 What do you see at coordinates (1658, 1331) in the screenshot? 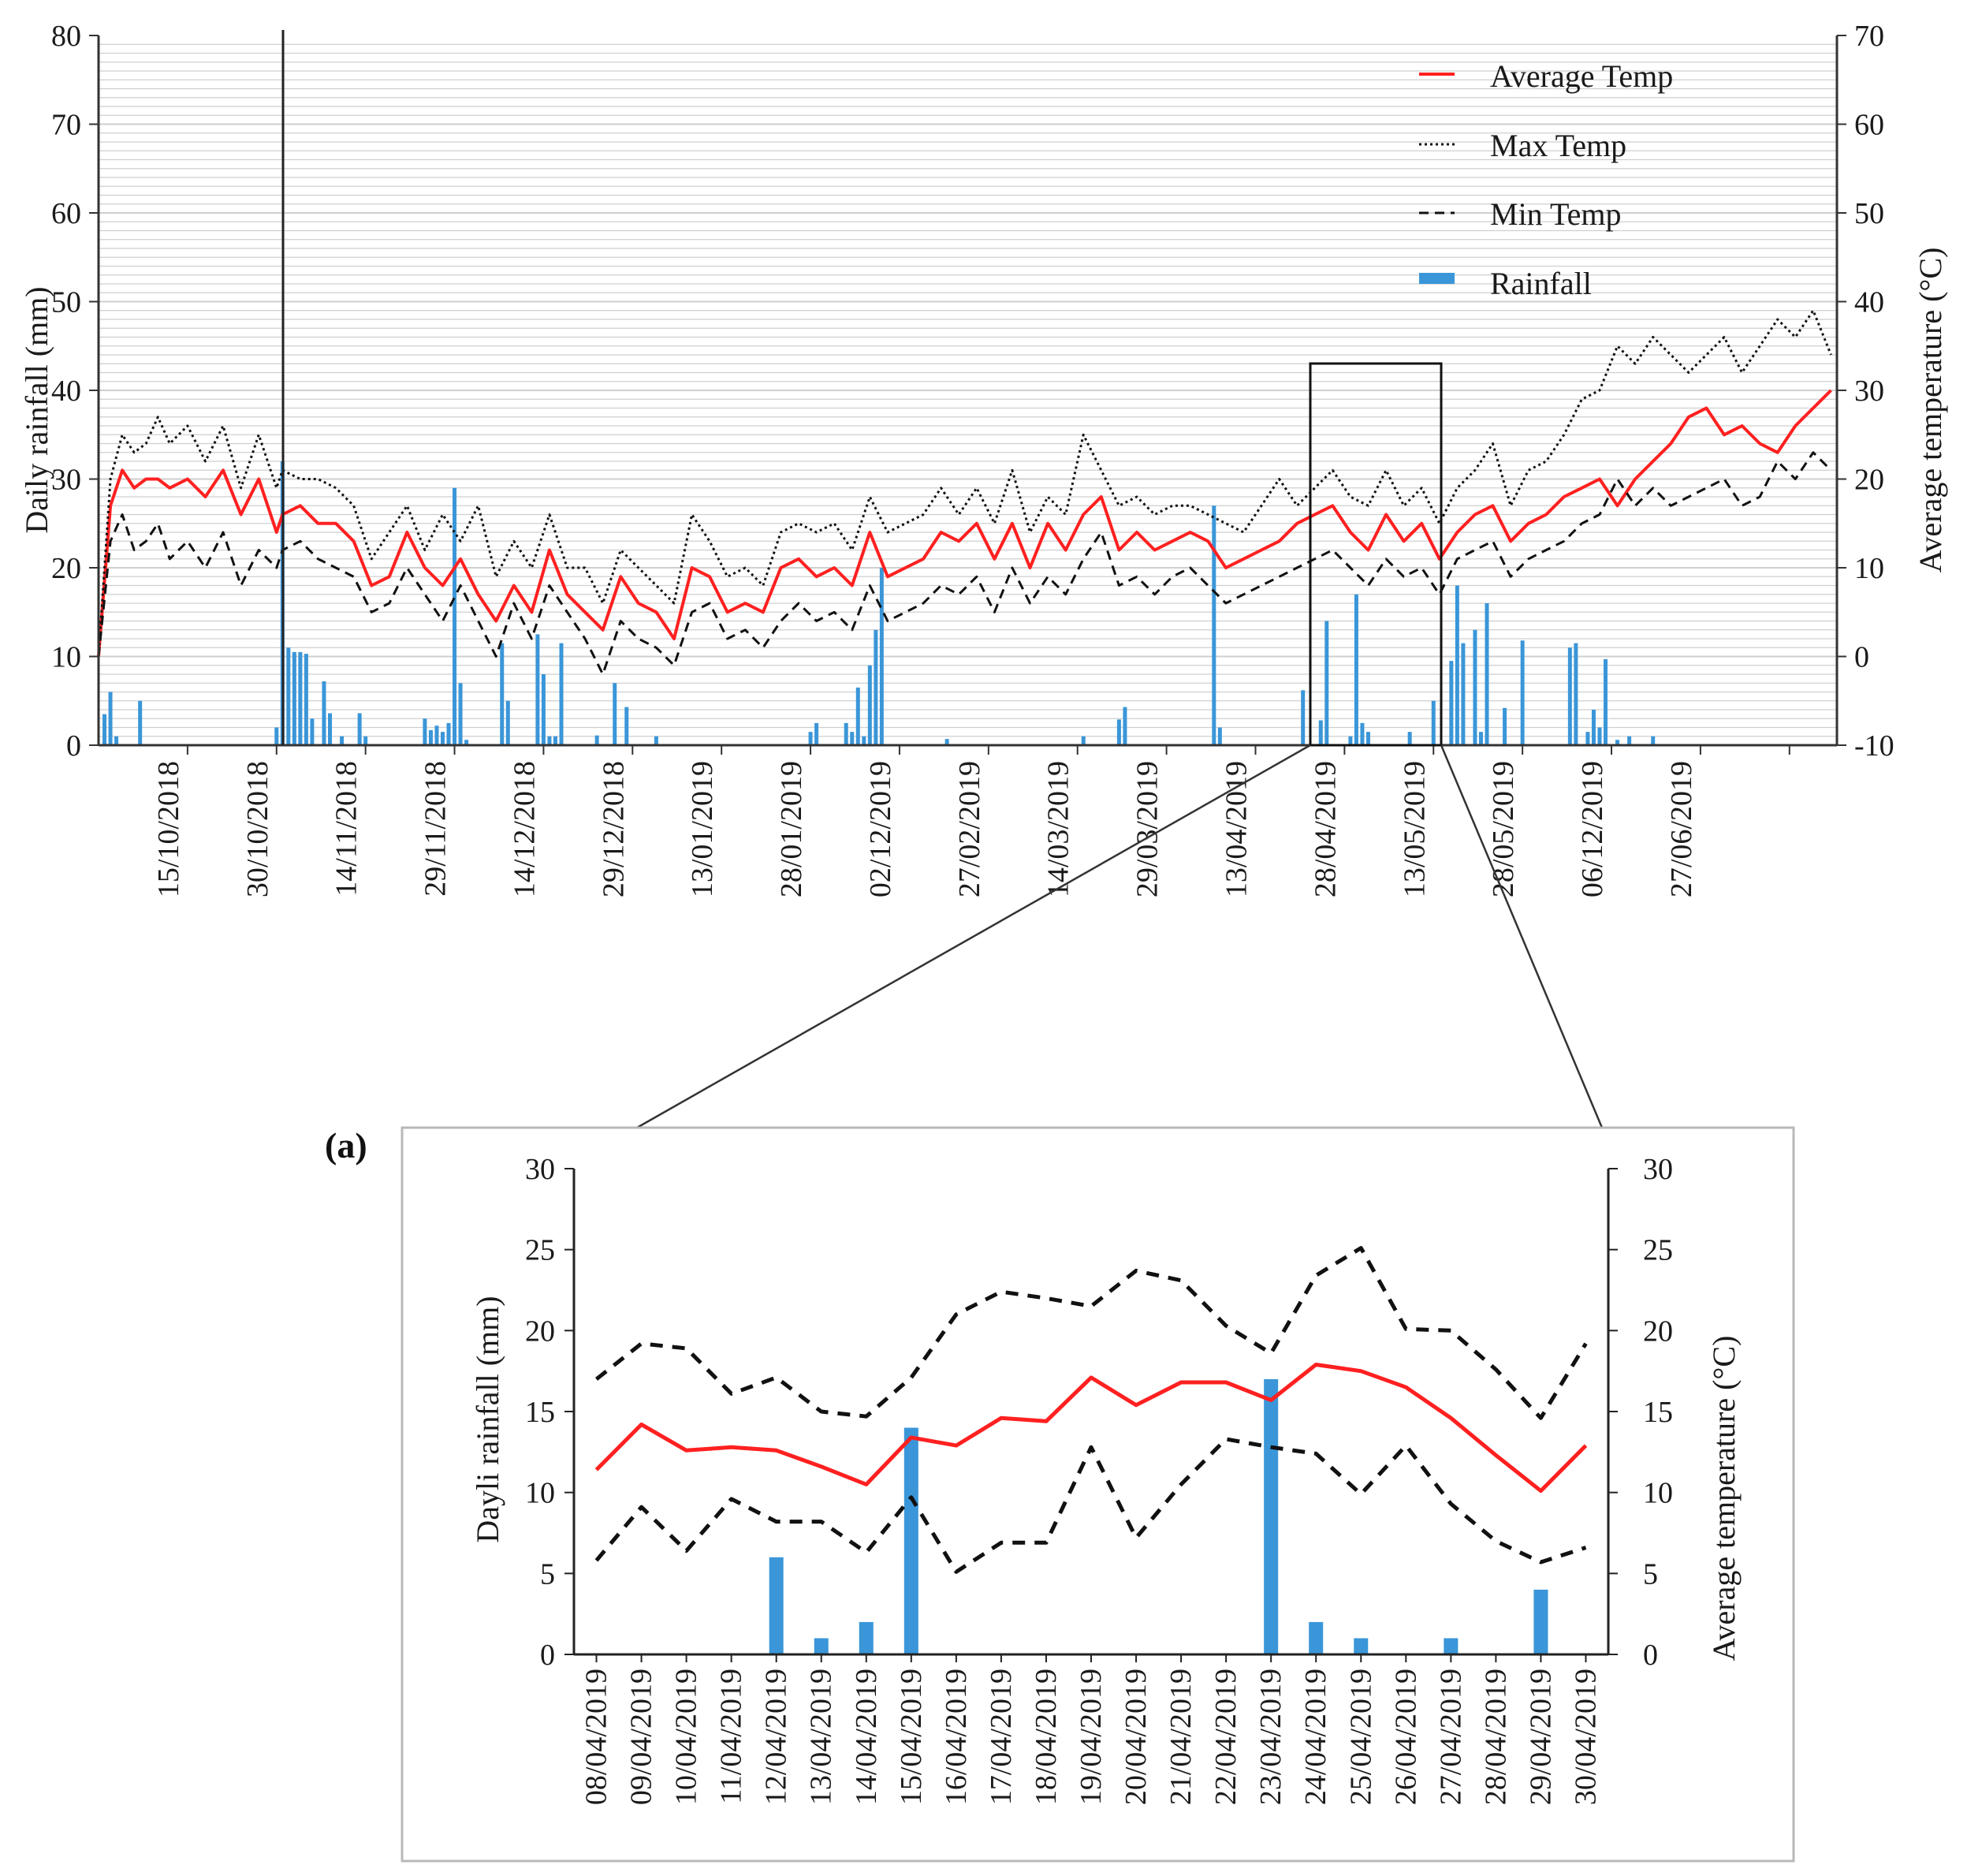
I see `inset-y2-tick-label: 20` at bounding box center [1658, 1331].